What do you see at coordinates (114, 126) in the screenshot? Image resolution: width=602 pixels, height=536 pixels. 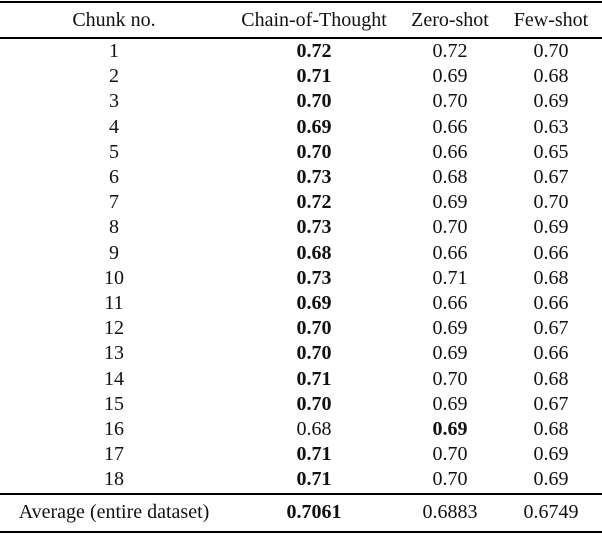 I see `chunk-number-cell: 4` at bounding box center [114, 126].